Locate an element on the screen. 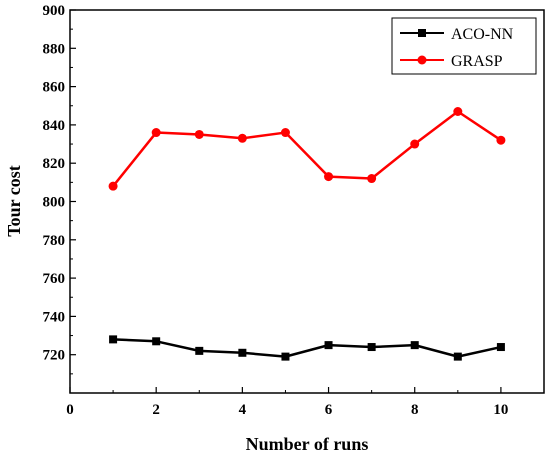 Image resolution: width=550 pixels, height=459 pixels. series-line-aco-nn is located at coordinates (307, 348).